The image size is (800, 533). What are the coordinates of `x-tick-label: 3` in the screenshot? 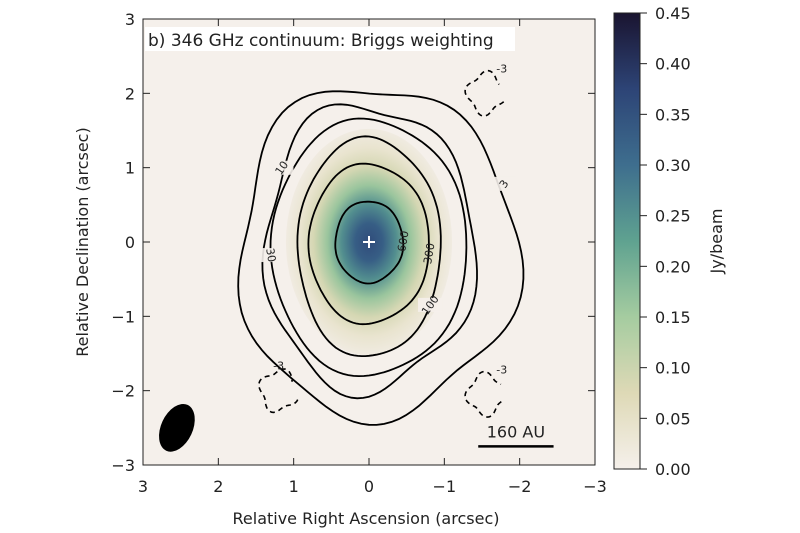 It's located at (143, 486).